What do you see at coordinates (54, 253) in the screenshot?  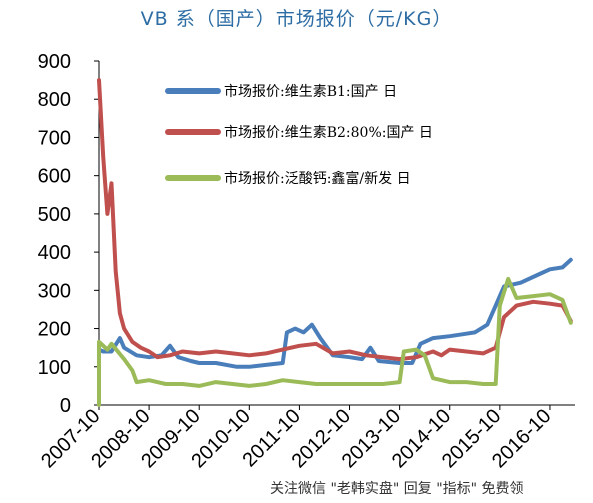 I see `y-tick-label: 400` at bounding box center [54, 253].